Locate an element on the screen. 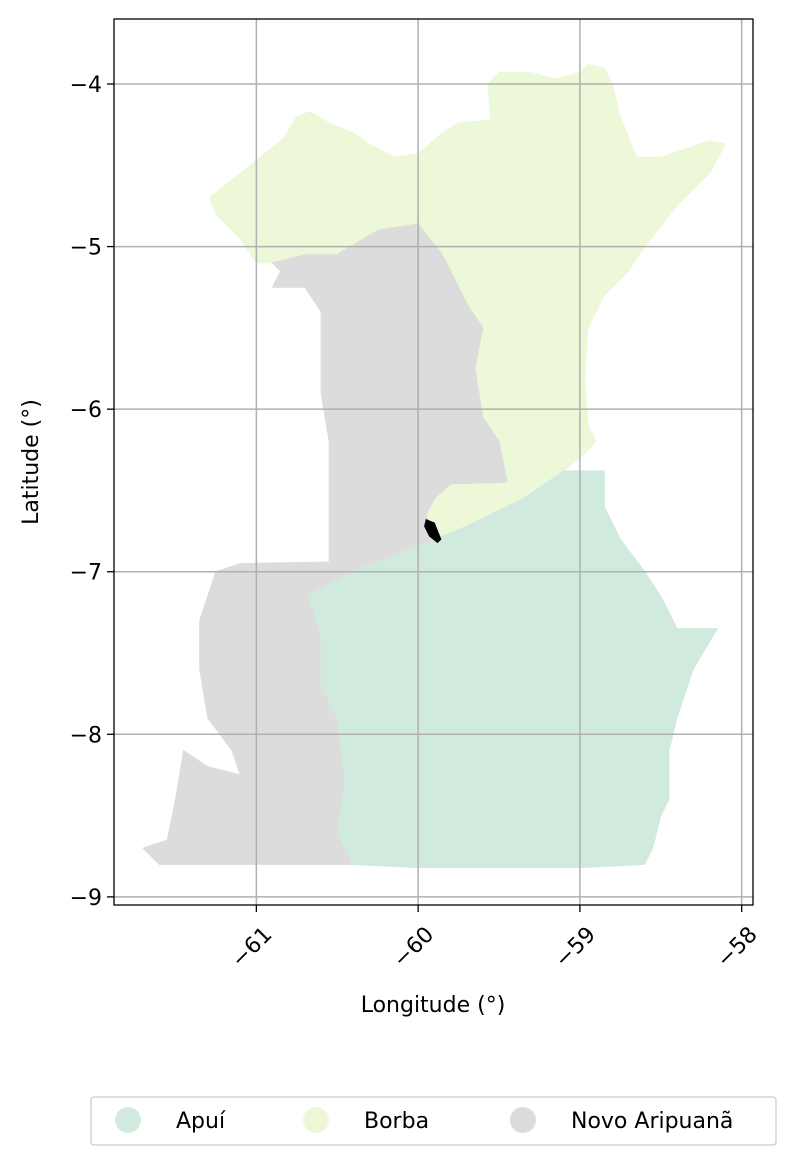 The image size is (796, 1165). y-tick-label: −5 is located at coordinates (86, 248).